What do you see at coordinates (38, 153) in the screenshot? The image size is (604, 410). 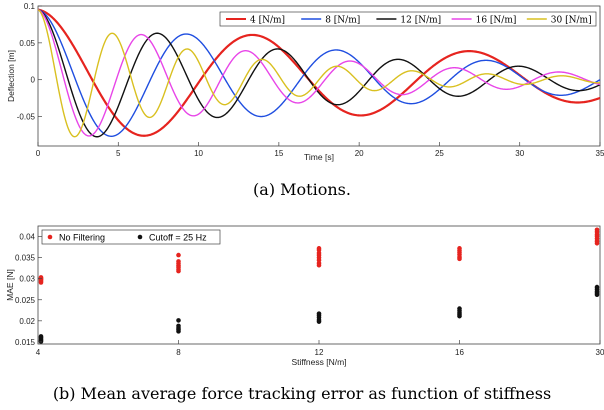 I see `motions-x-tick-label: 0` at bounding box center [38, 153].